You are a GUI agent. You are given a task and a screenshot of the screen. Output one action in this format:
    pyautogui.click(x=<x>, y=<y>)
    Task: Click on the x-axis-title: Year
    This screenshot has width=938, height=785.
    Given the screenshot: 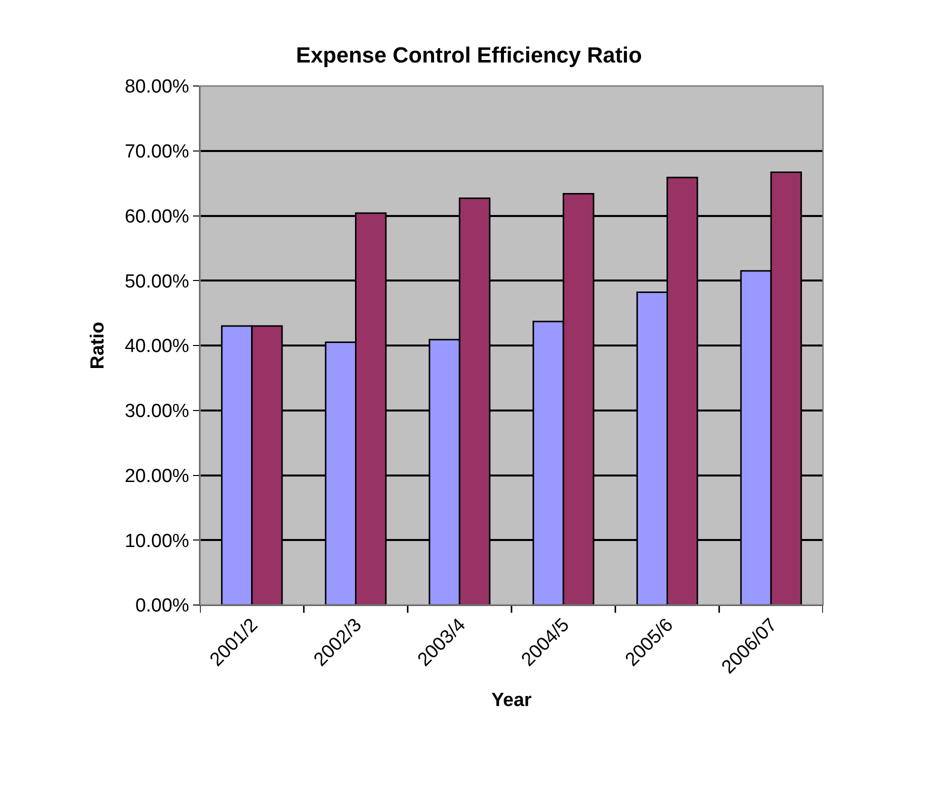 What is the action you would take?
    pyautogui.click(x=511, y=700)
    